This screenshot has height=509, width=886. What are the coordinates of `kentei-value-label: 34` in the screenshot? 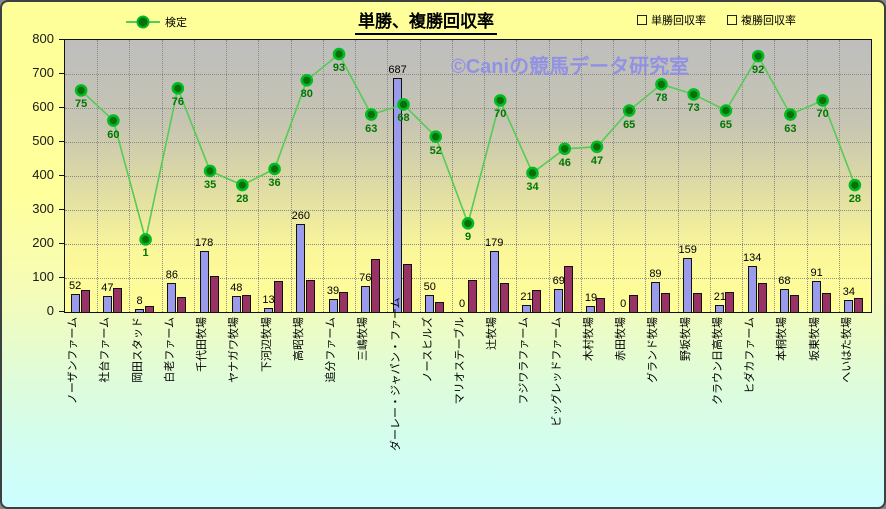 It's located at (532, 186).